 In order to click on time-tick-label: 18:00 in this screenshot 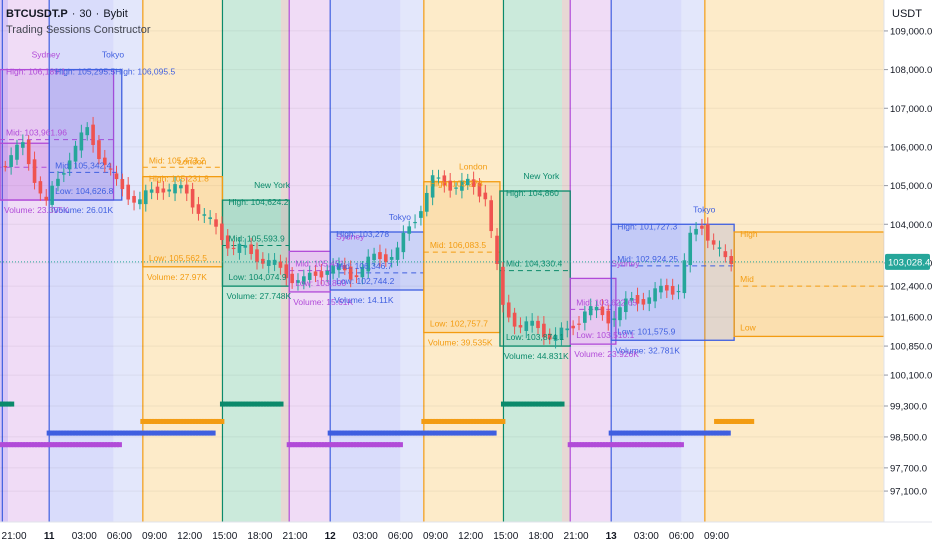, I will do `click(540, 536)`.